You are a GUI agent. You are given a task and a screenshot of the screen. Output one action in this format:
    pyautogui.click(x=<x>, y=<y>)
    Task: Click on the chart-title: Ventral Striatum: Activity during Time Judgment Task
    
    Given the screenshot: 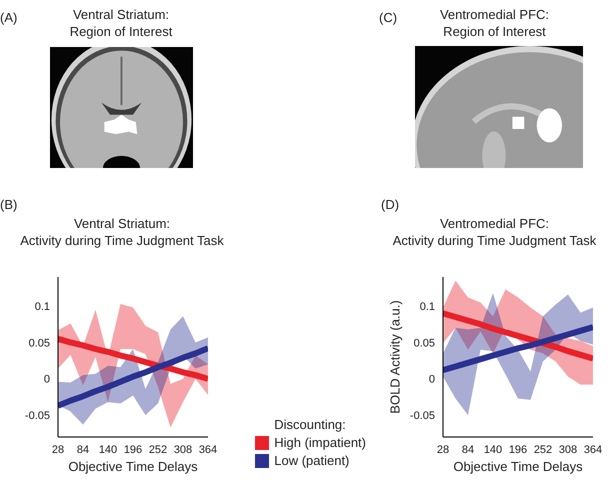 What is the action you would take?
    pyautogui.click(x=122, y=232)
    